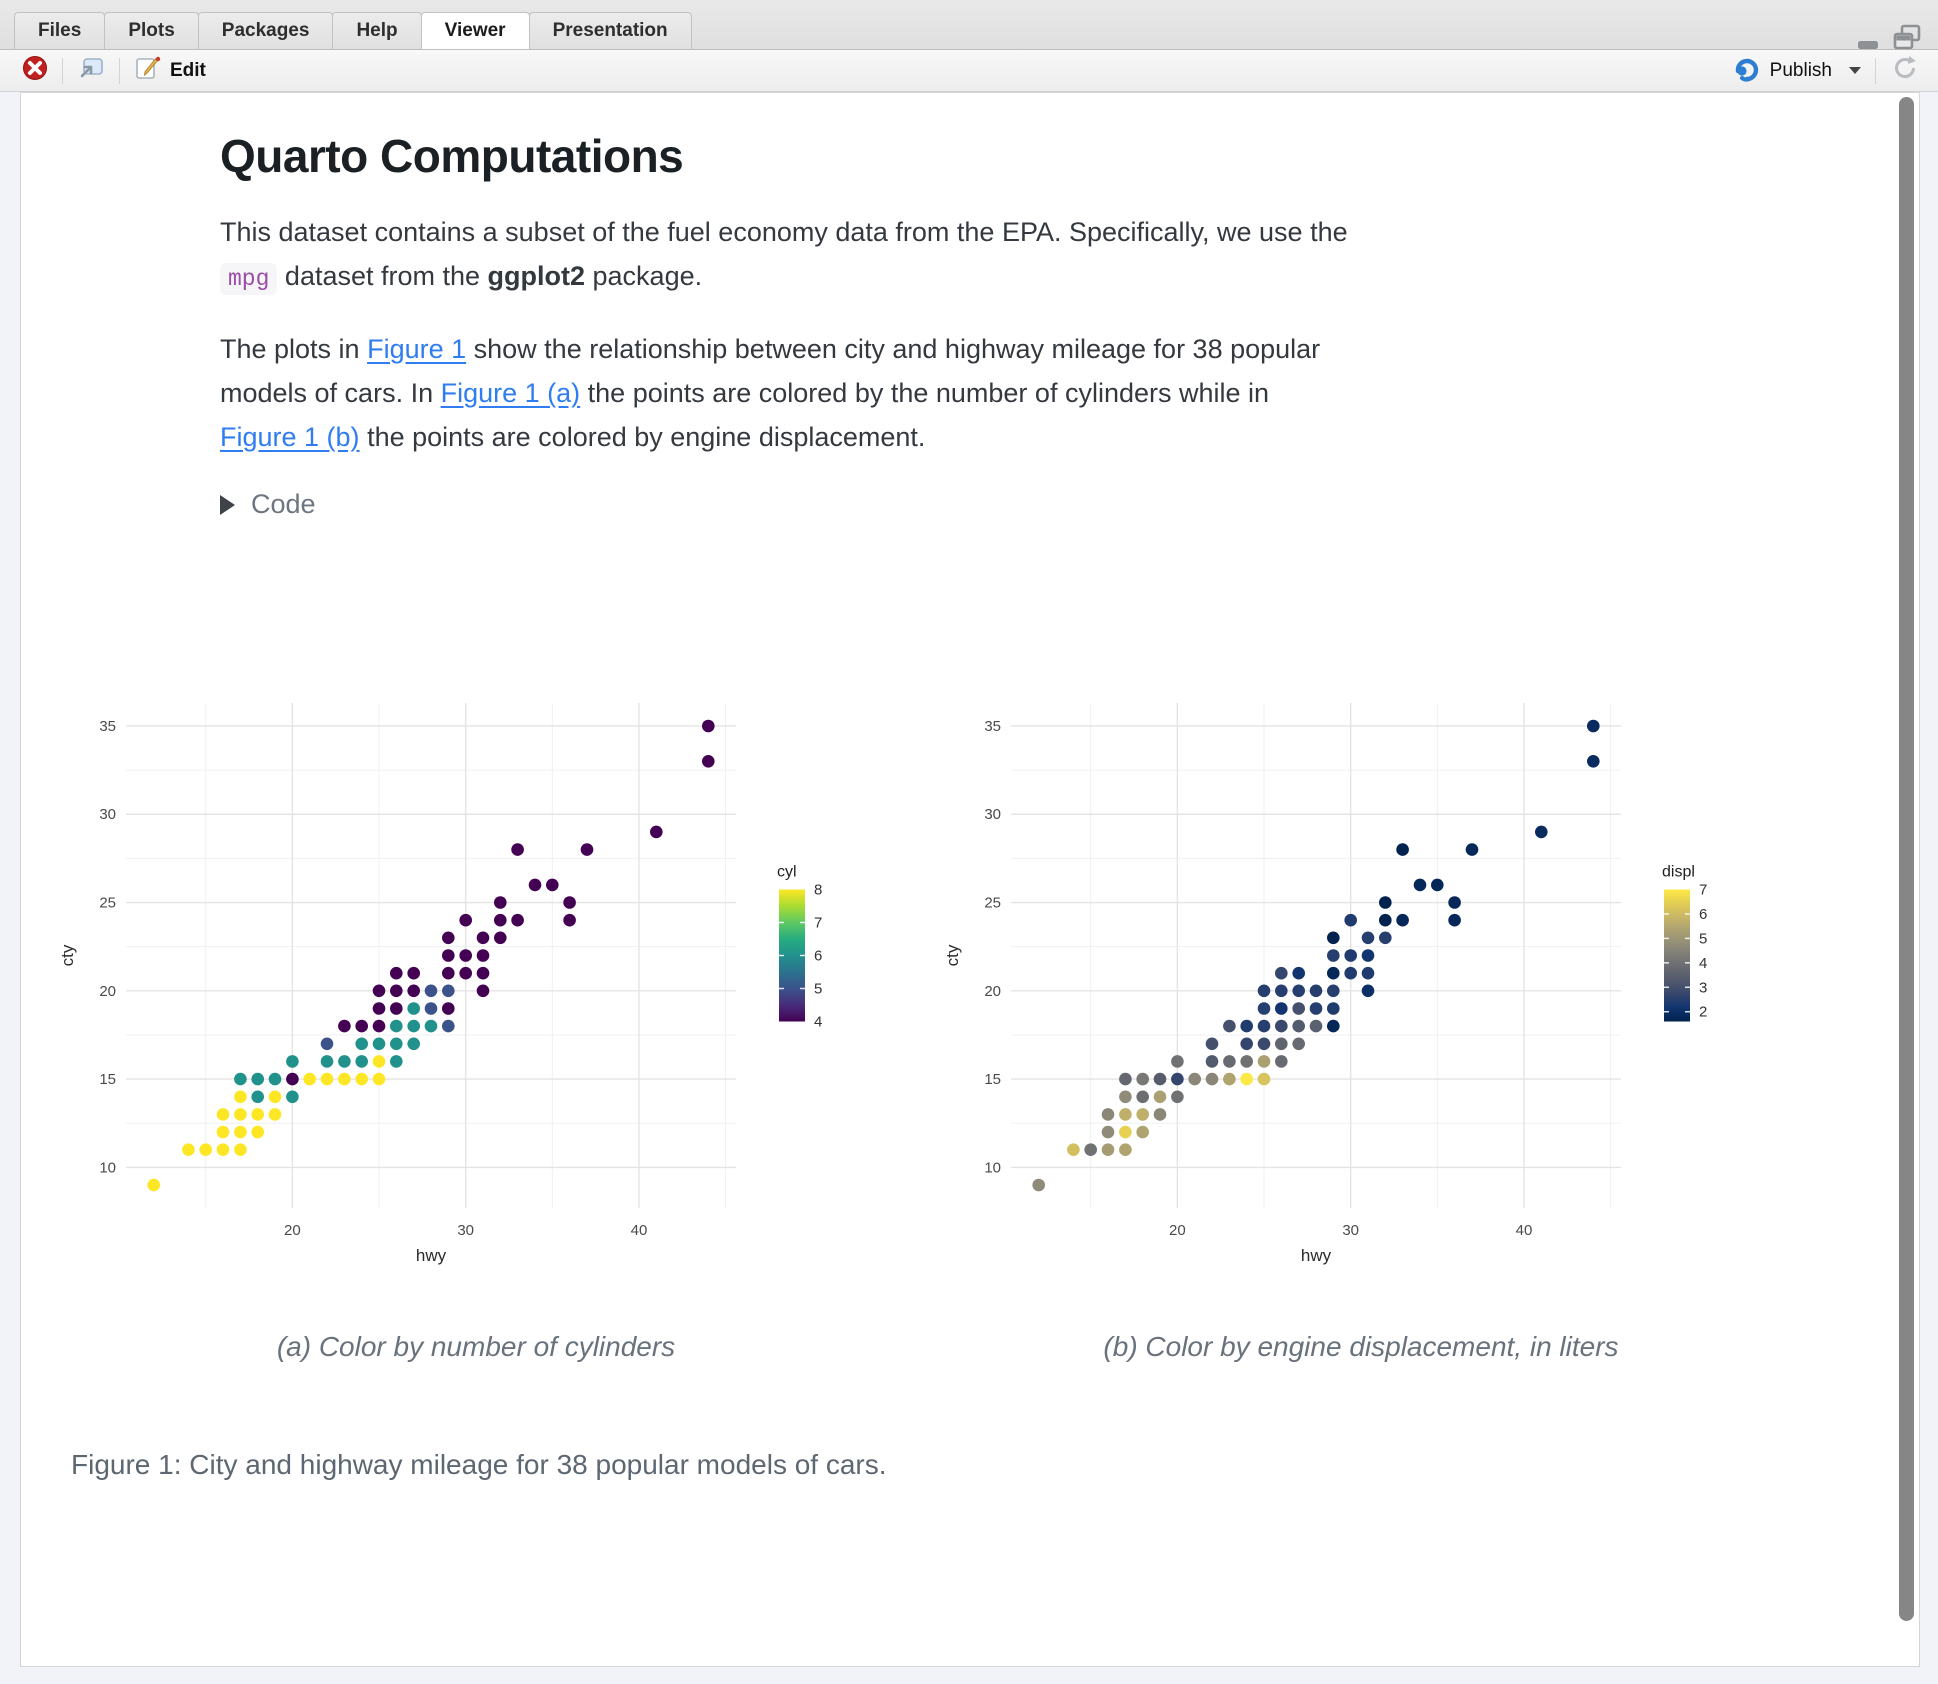 Image resolution: width=1938 pixels, height=1684 pixels. Describe the element at coordinates (91, 71) in the screenshot. I see `popout-button` at that location.